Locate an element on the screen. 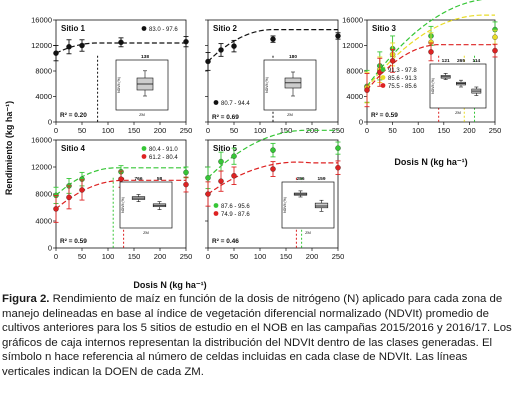 The image size is (516, 406). inset-n-label: 138 is located at coordinates (145, 57).